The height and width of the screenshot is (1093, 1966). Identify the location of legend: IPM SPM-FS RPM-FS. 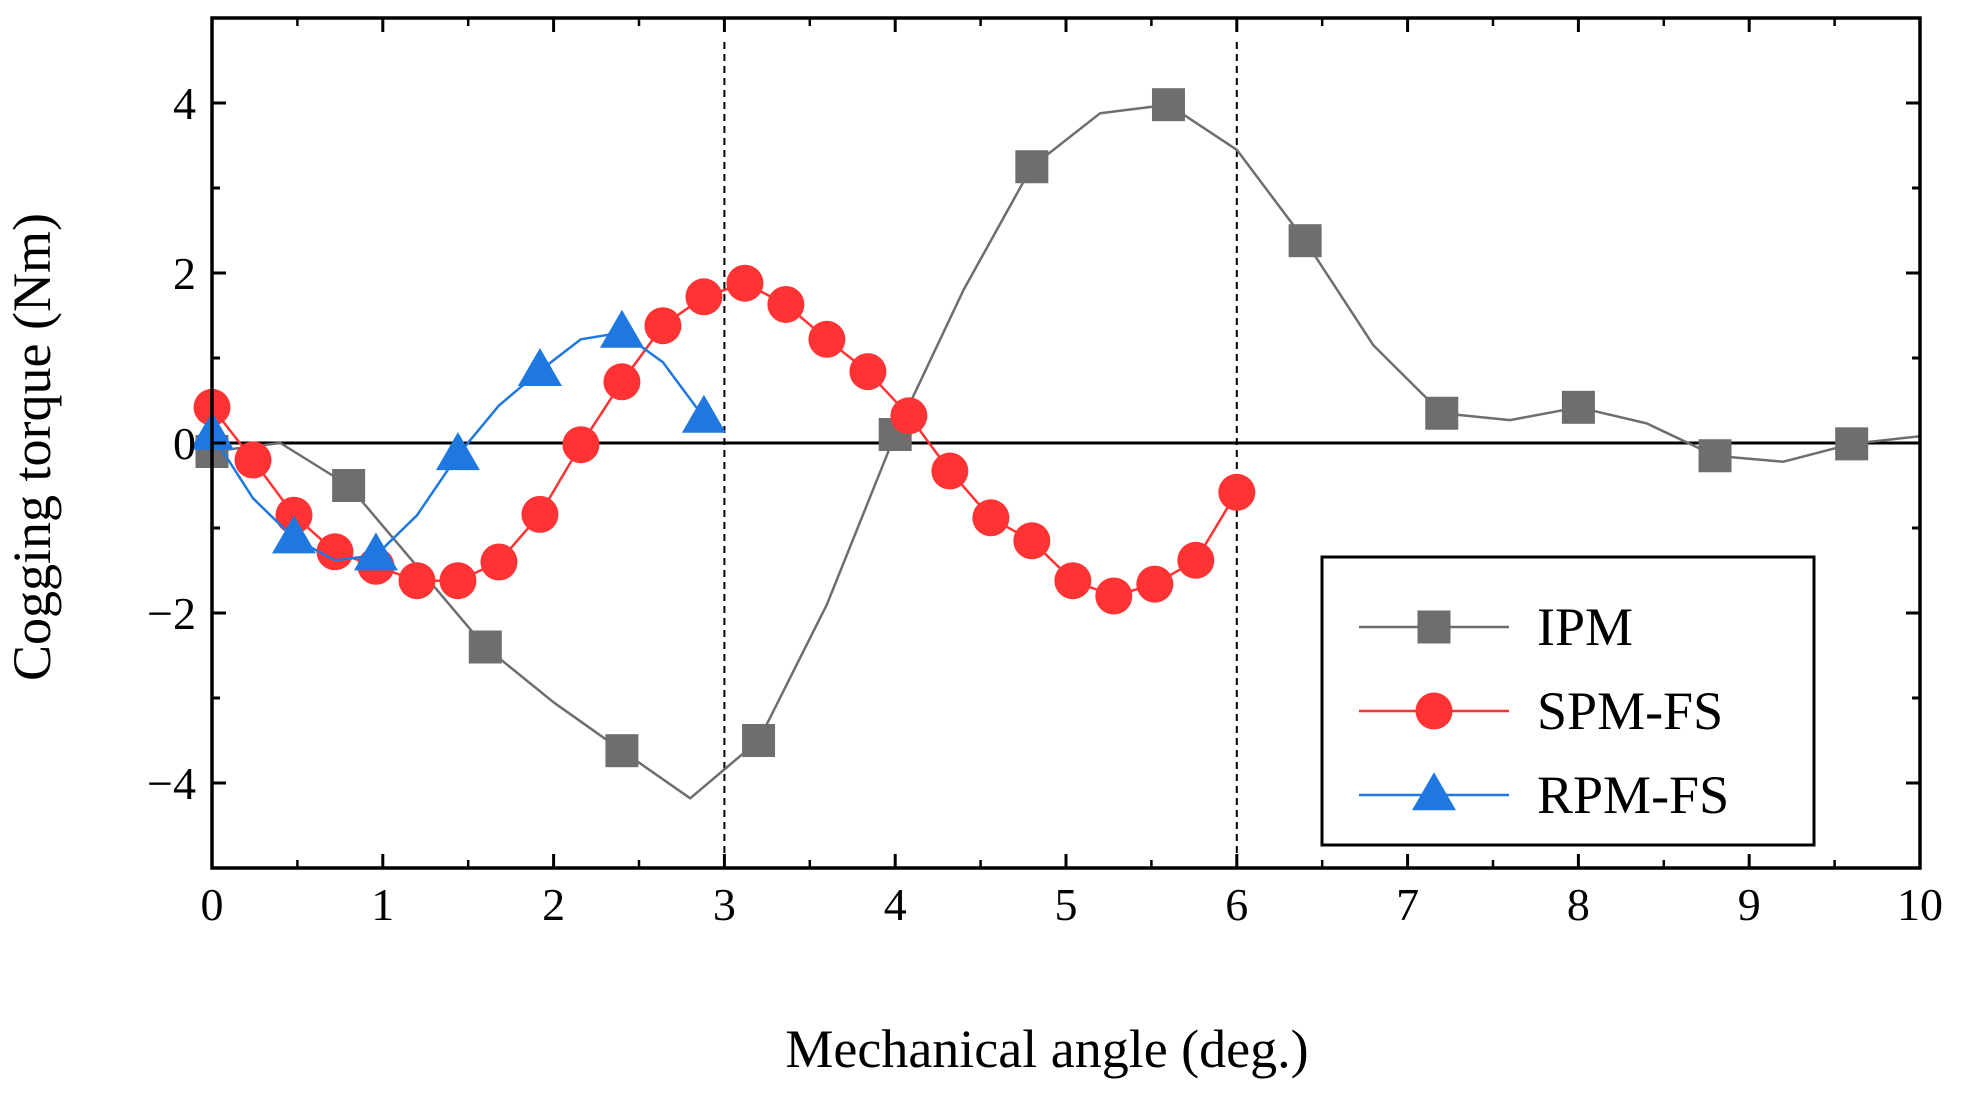
(1568, 701).